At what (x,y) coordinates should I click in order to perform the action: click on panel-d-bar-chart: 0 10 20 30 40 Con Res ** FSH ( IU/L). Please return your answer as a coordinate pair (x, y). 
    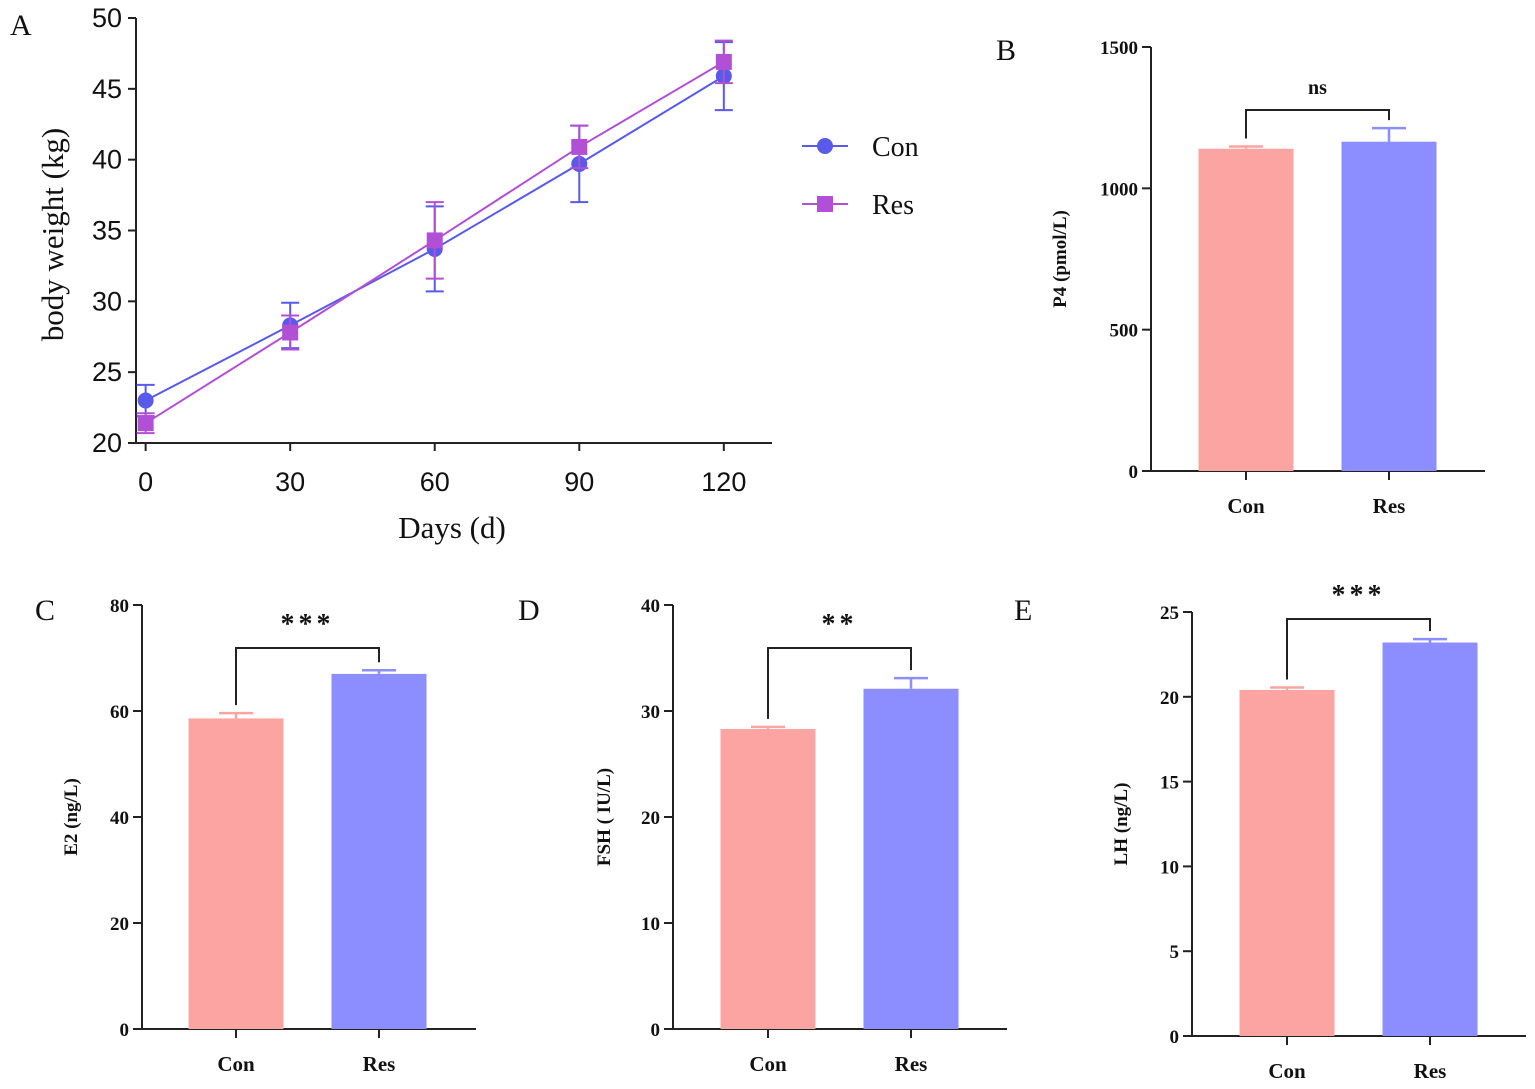
    Looking at the image, I should click on (800, 836).